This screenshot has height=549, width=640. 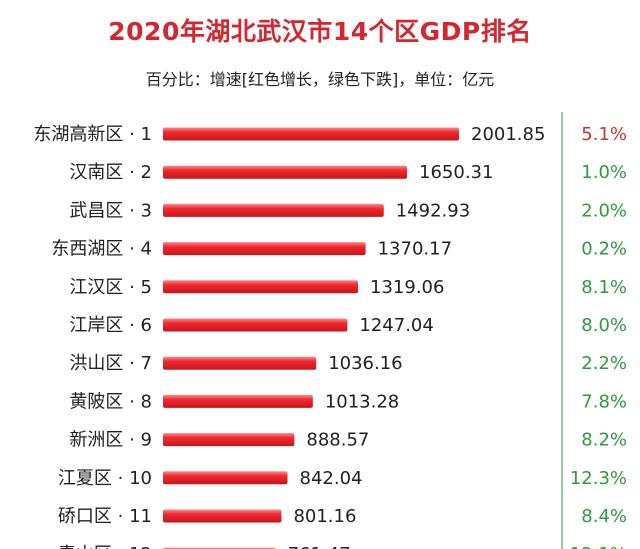 I want to click on growth-label: 8.2%, so click(x=604, y=440).